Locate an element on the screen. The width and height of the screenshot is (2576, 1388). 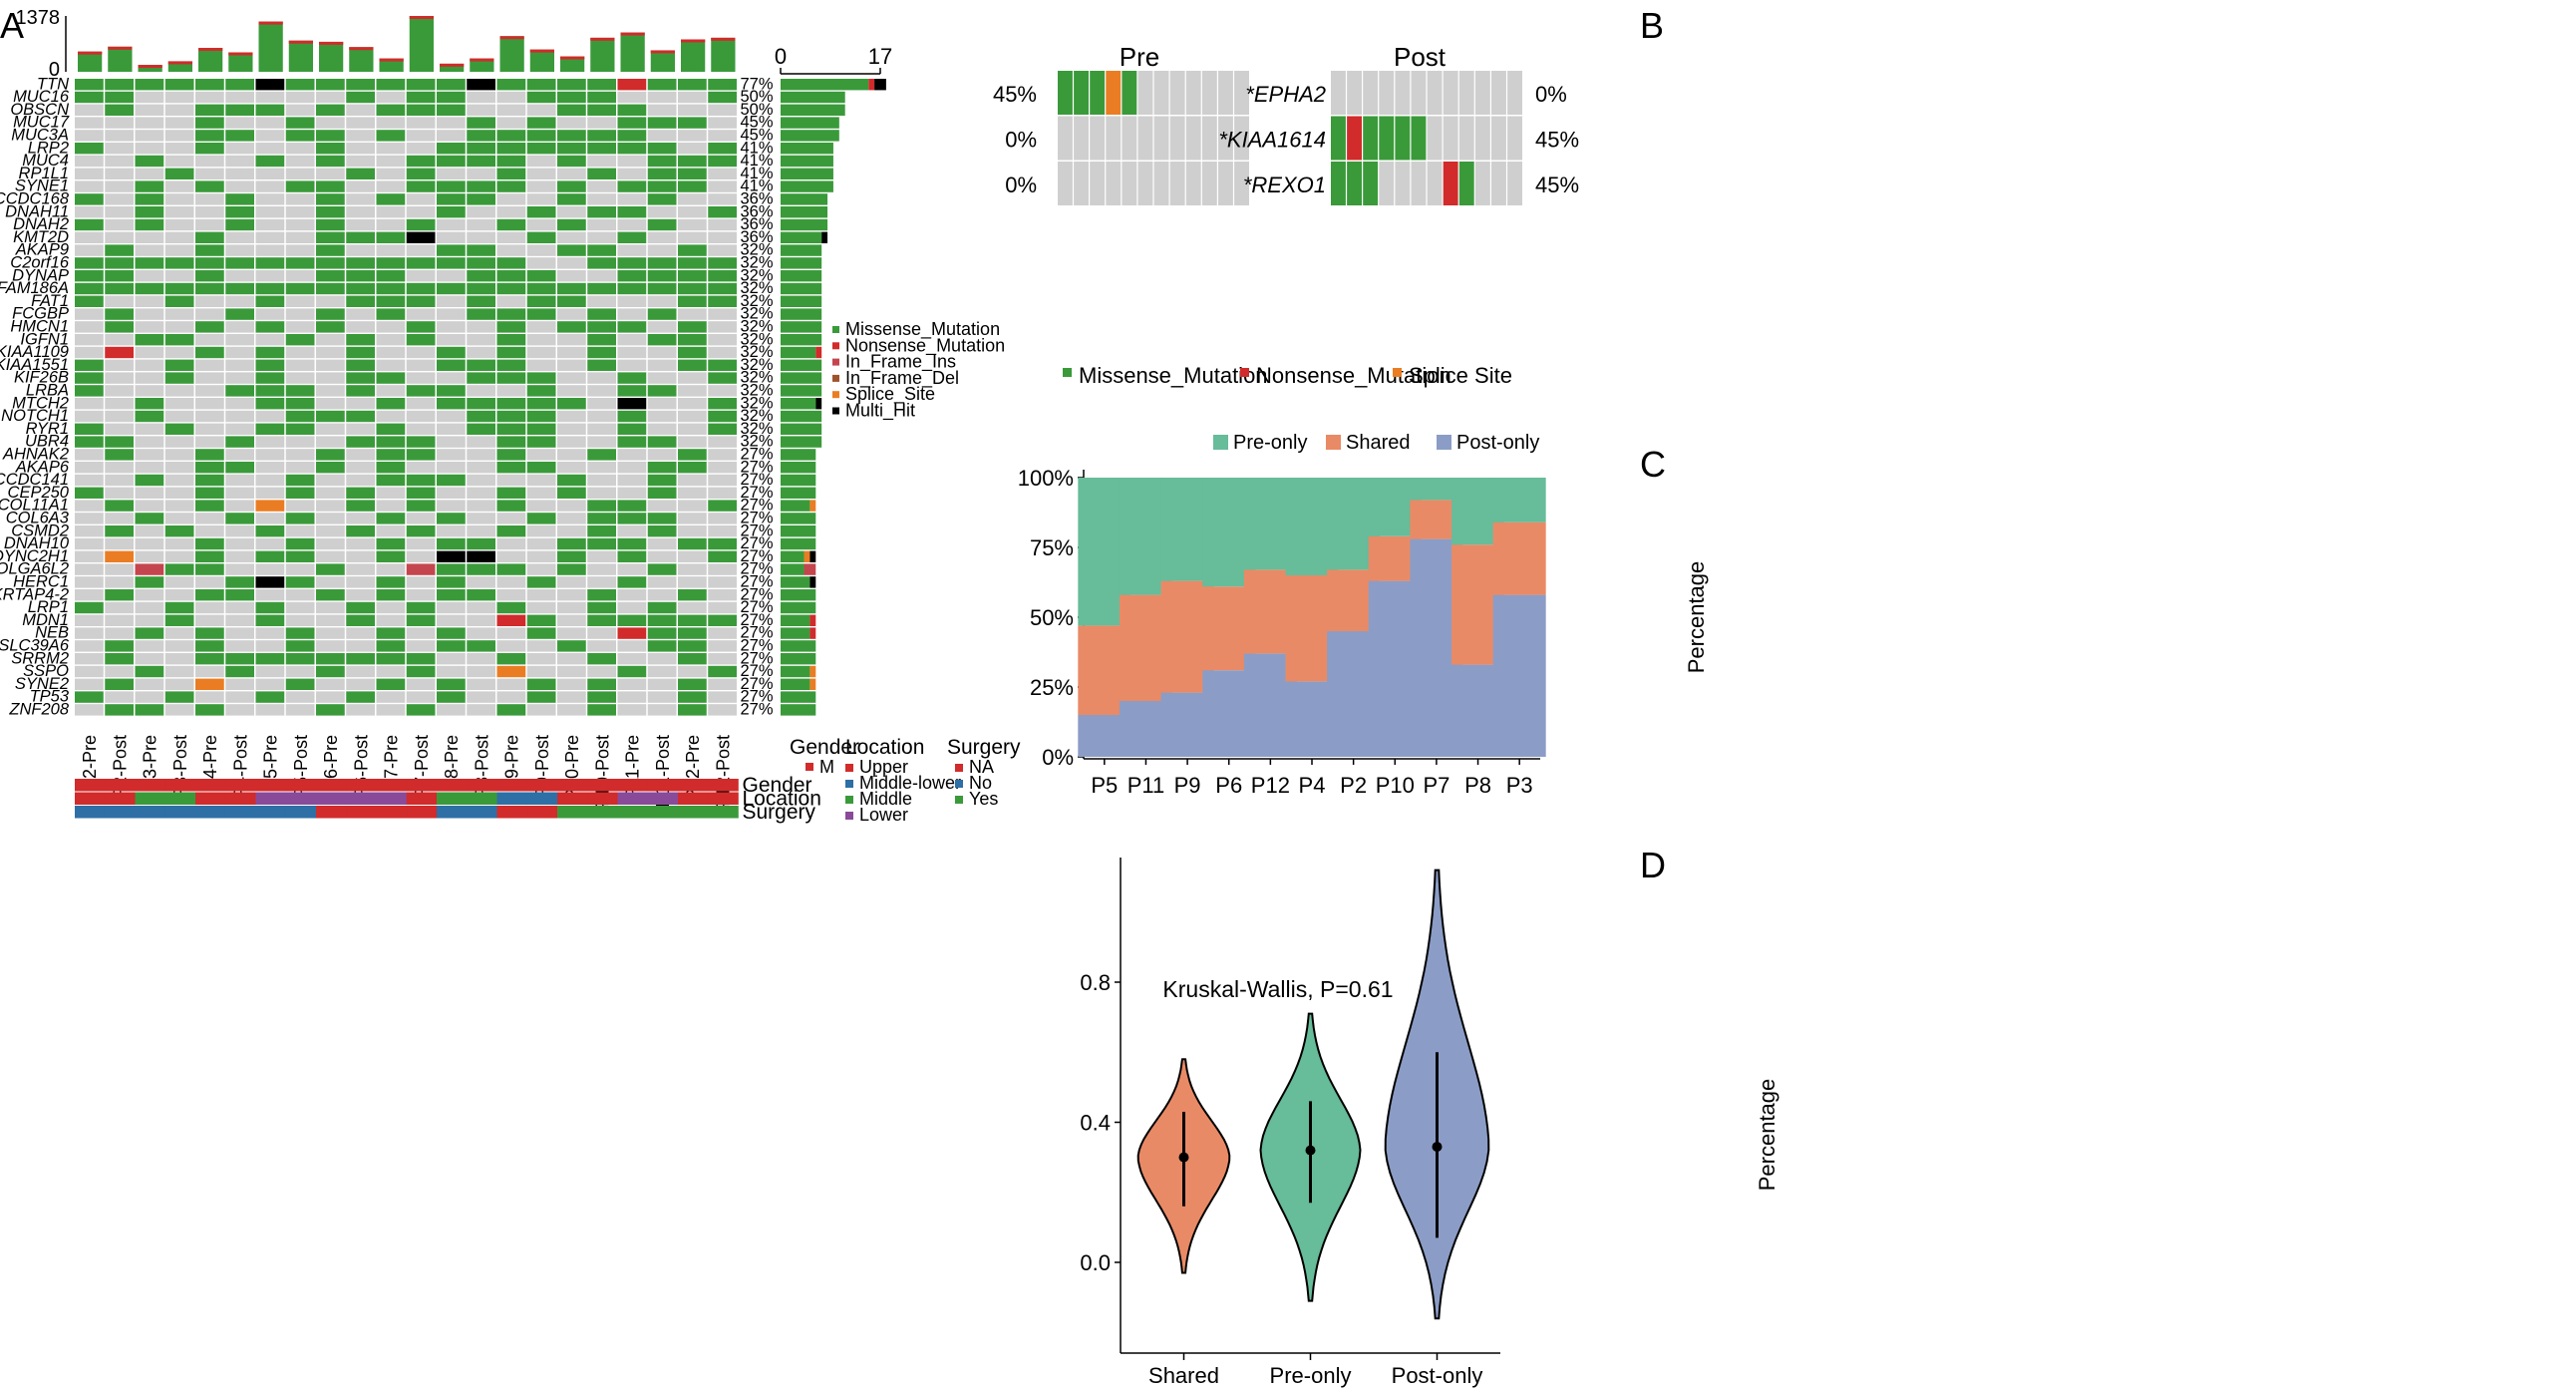
gene-percentage: 50% is located at coordinates (757, 110).